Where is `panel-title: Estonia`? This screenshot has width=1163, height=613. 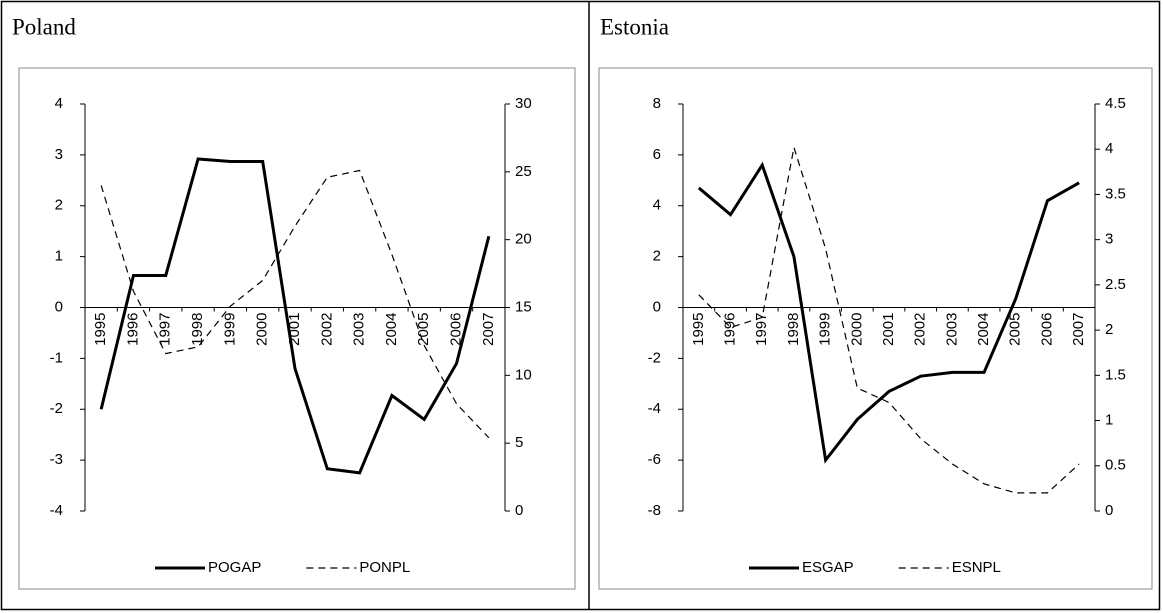 panel-title: Estonia is located at coordinates (634, 26).